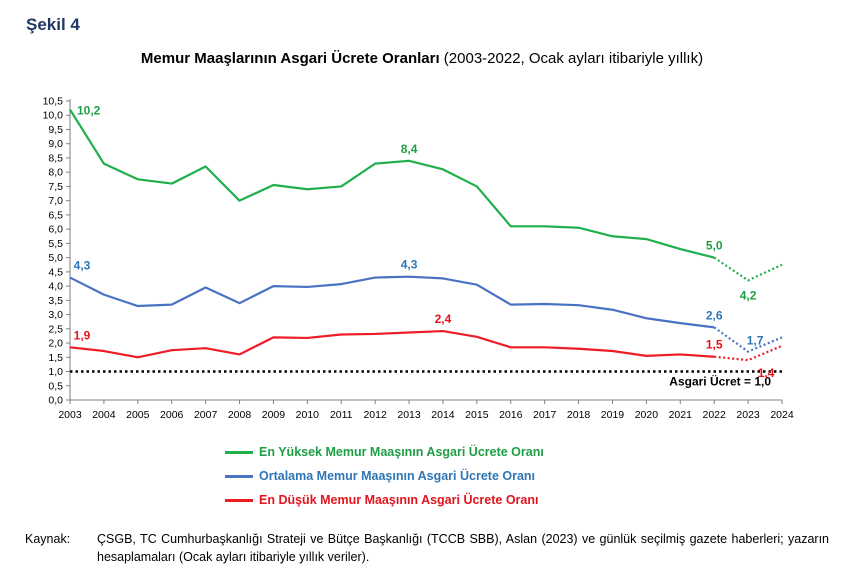 This screenshot has height=569, width=844. I want to click on data-label: 10,2, so click(89, 111).